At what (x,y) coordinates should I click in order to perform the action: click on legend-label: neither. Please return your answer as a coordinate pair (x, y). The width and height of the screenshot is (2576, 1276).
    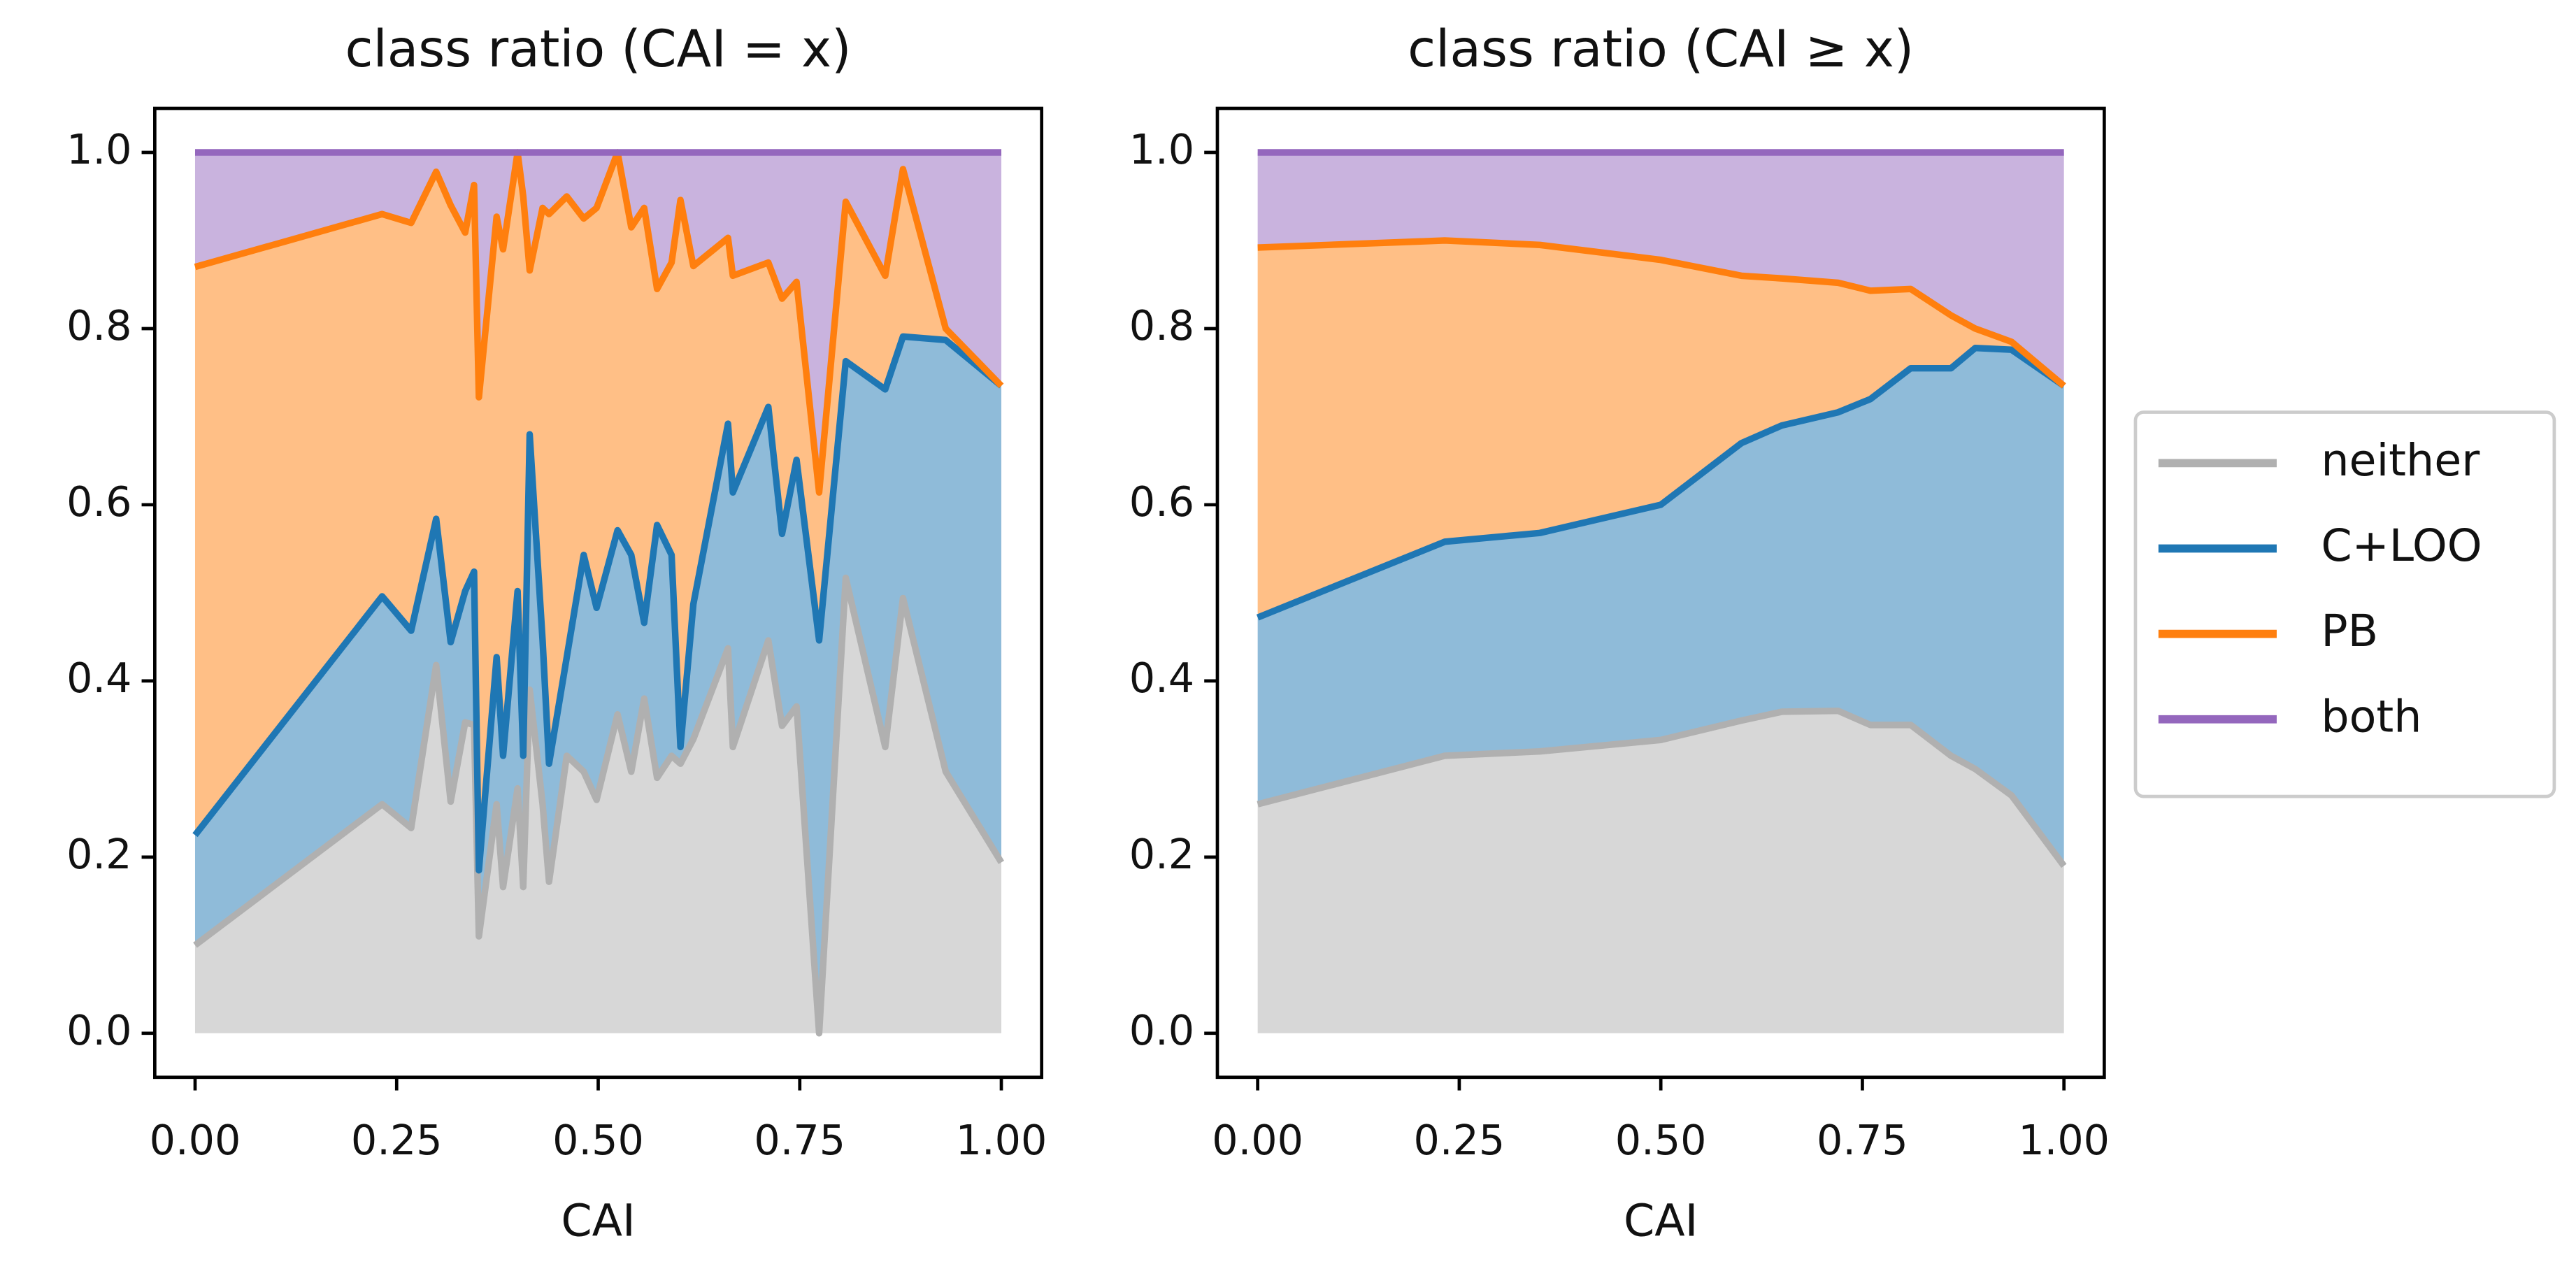
    Looking at the image, I should click on (2400, 460).